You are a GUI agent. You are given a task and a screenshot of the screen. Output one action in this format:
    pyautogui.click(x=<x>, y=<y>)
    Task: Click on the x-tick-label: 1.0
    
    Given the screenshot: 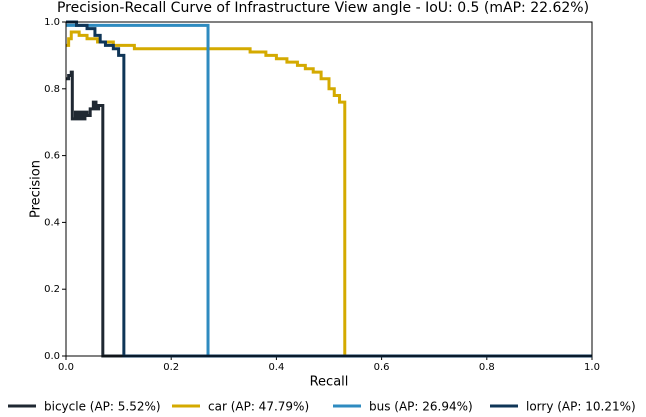 What is the action you would take?
    pyautogui.click(x=592, y=367)
    